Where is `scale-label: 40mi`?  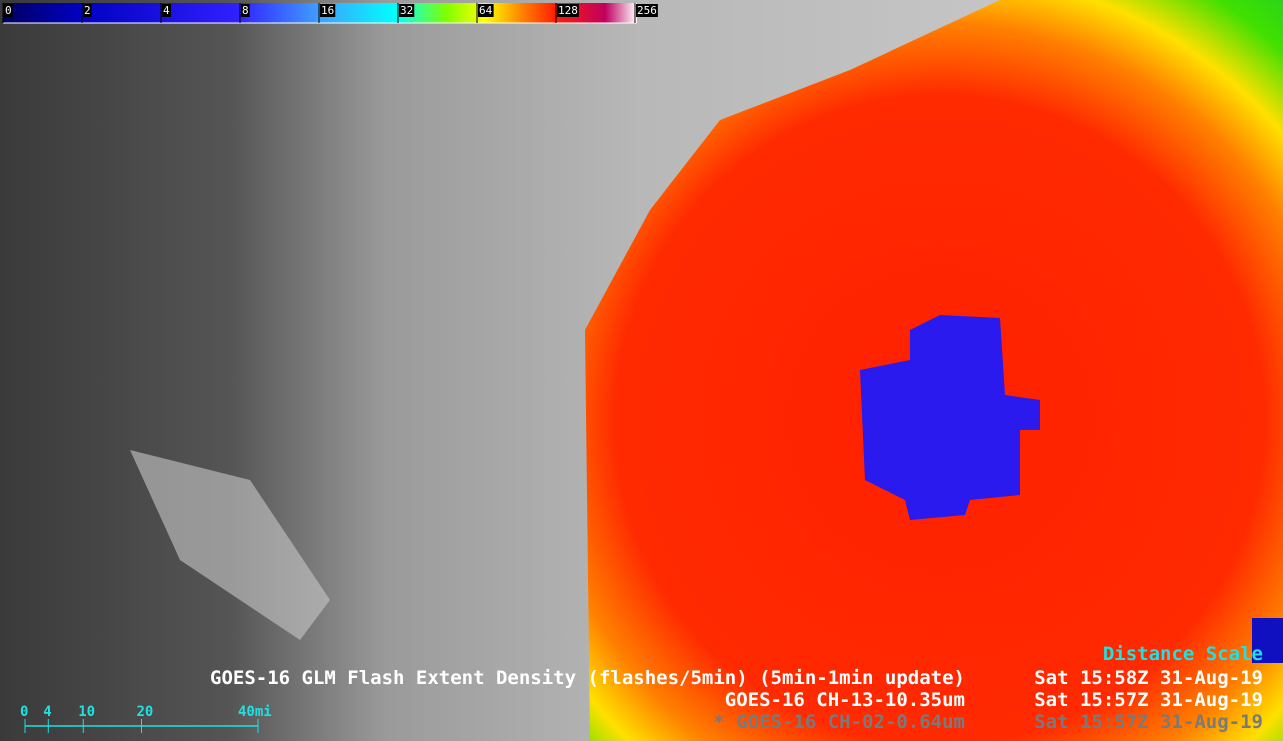
scale-label: 40mi is located at coordinates (255, 712).